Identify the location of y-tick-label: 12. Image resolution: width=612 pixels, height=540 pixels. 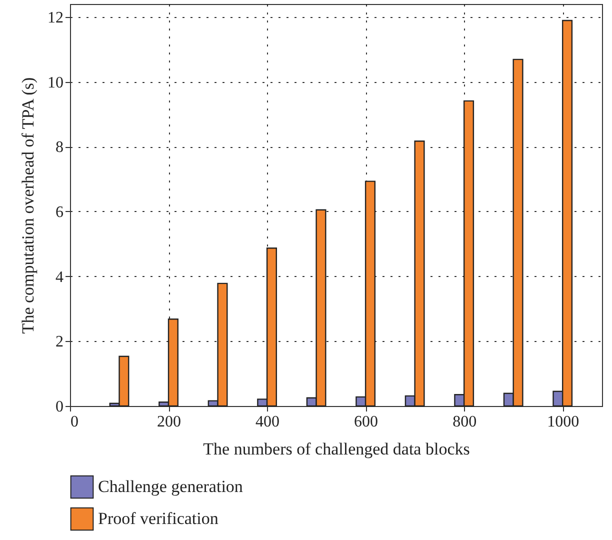
(56, 17).